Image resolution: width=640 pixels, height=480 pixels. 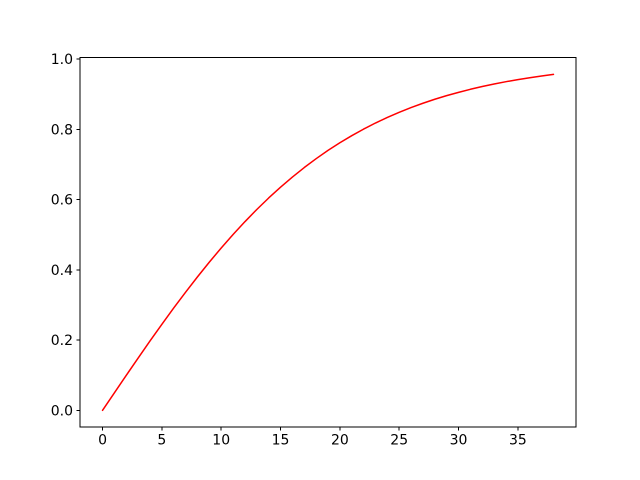 I want to click on x-tick-label: 30, so click(x=459, y=441).